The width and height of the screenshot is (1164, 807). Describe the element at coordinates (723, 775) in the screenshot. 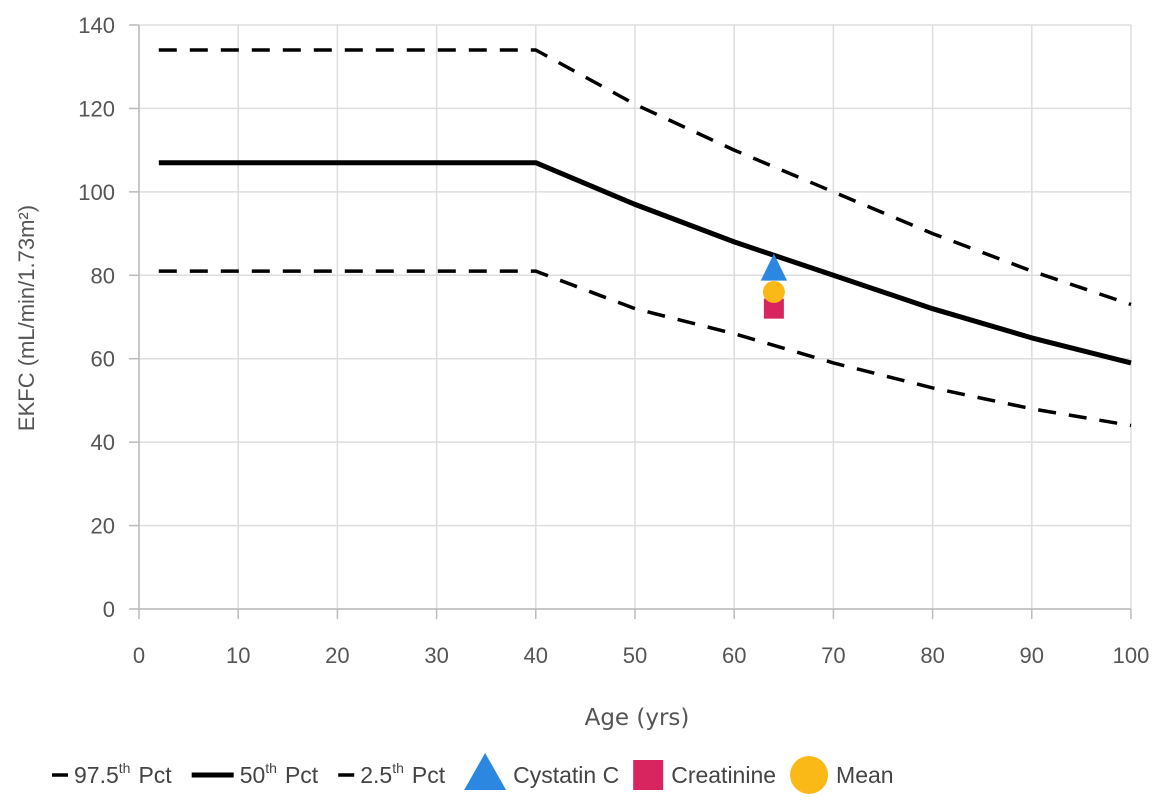

I see `legend-label: Creatinine` at that location.